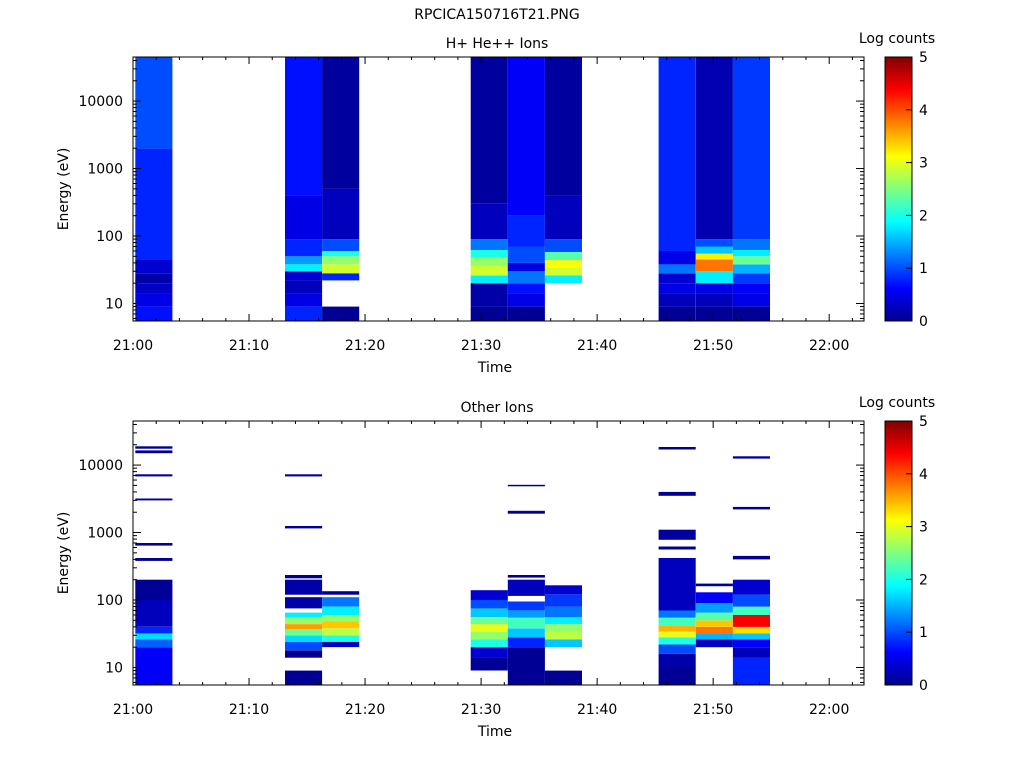 Image resolution: width=1024 pixels, height=768 pixels. Describe the element at coordinates (497, 44) in the screenshot. I see `panel-title: H+ He++ Ions` at that location.